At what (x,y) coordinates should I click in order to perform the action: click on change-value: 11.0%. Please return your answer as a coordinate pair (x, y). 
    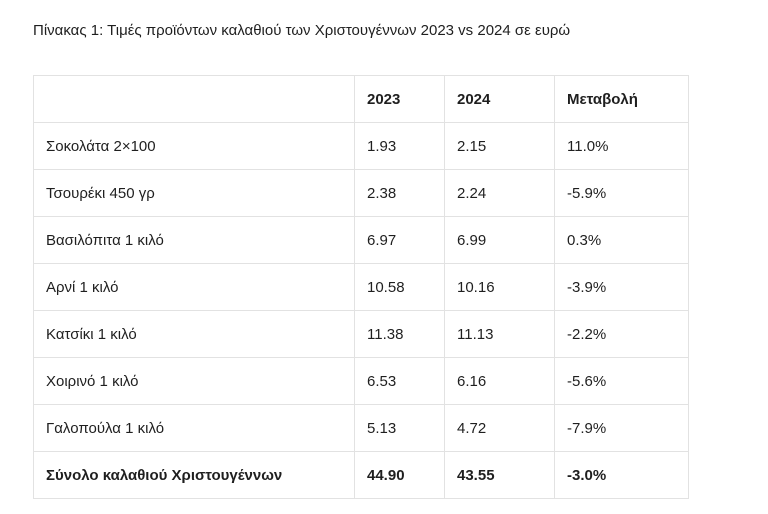
    Looking at the image, I should click on (621, 146).